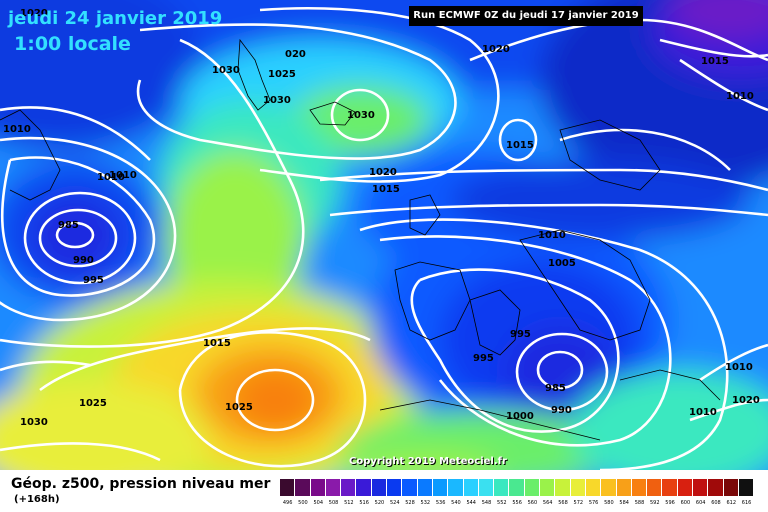 Image resolution: width=768 pixels, height=512 pixels. What do you see at coordinates (670, 503) in the screenshot?
I see `colorbar-tick-label: 596` at bounding box center [670, 503].